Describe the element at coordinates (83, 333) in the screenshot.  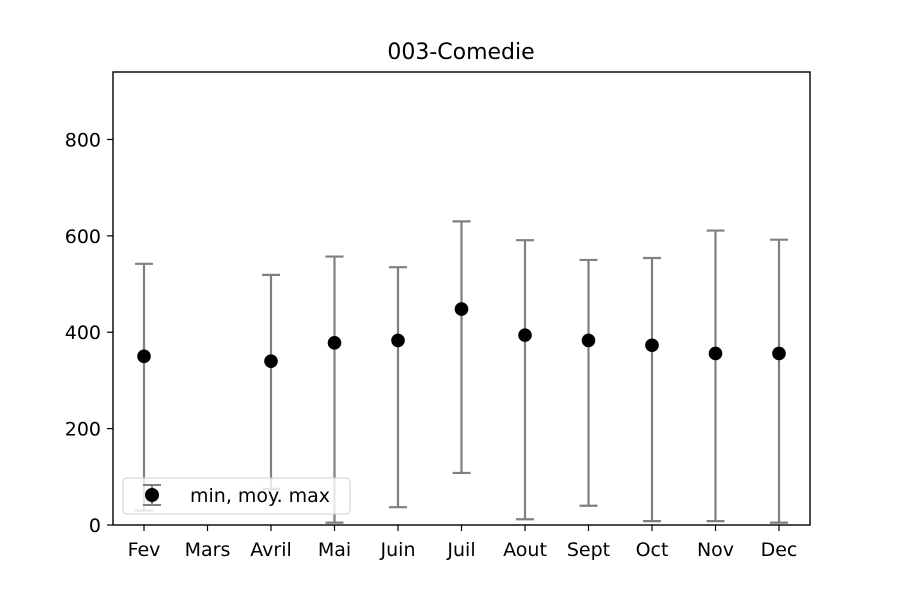
I see `y-tick-label: 400` at that location.